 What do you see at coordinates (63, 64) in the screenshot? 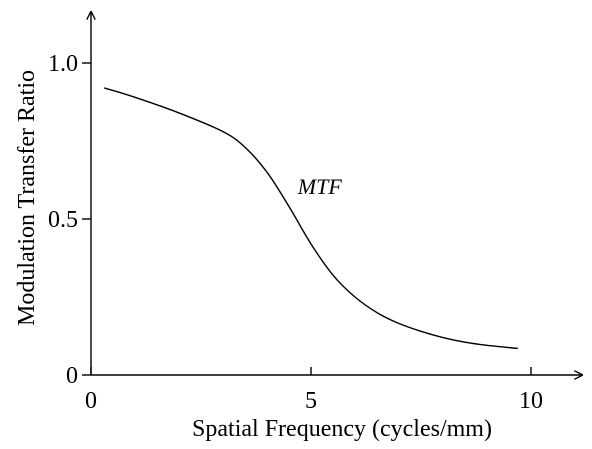
I see `y-tick-label: 1.0` at bounding box center [63, 64].